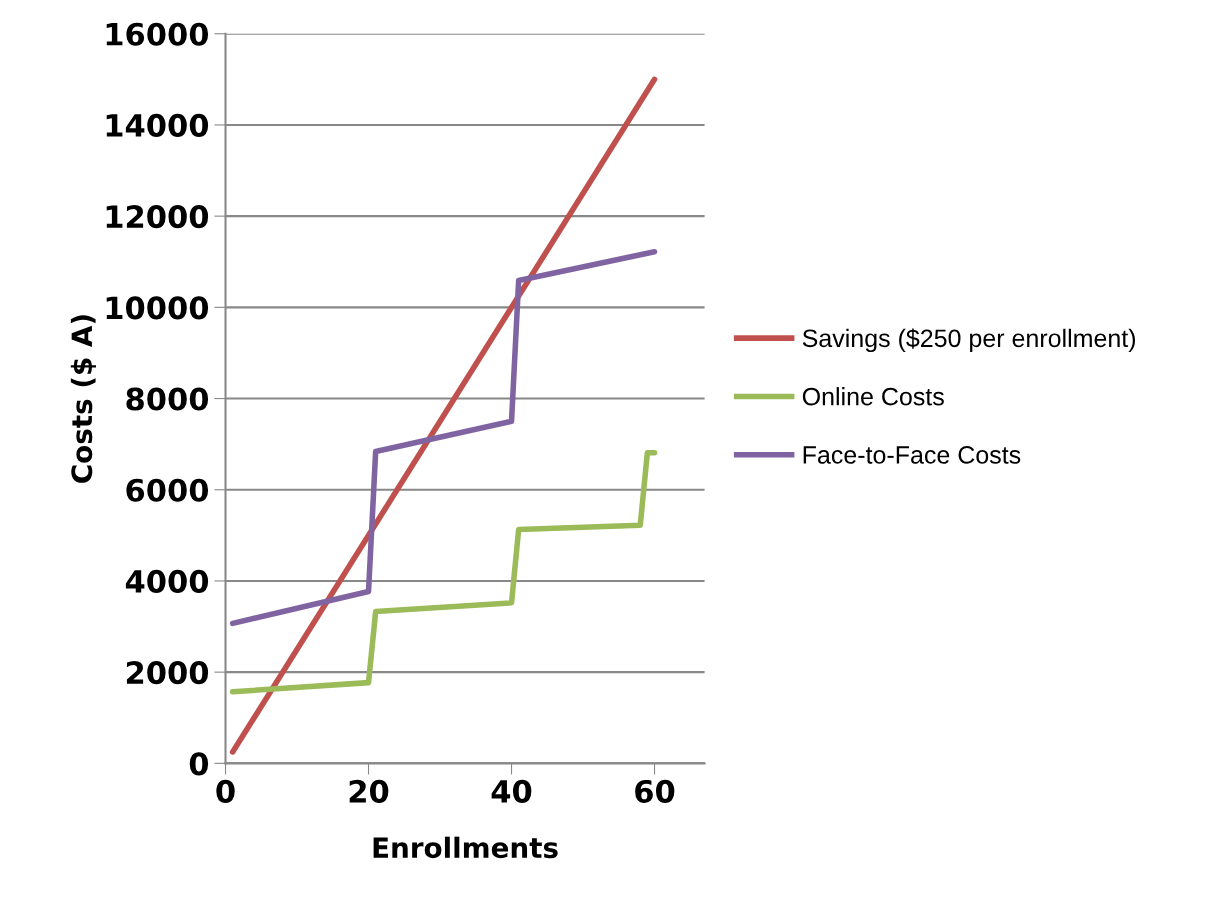  Describe the element at coordinates (83, 399) in the screenshot. I see `y-axis-title: Costs ($ A)` at that location.